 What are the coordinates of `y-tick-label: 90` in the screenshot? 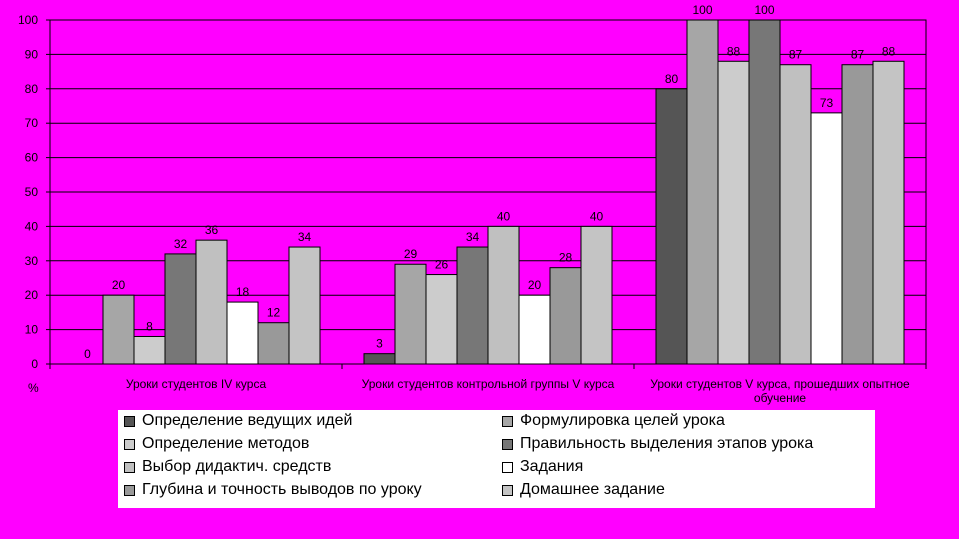 It's located at (32, 54).